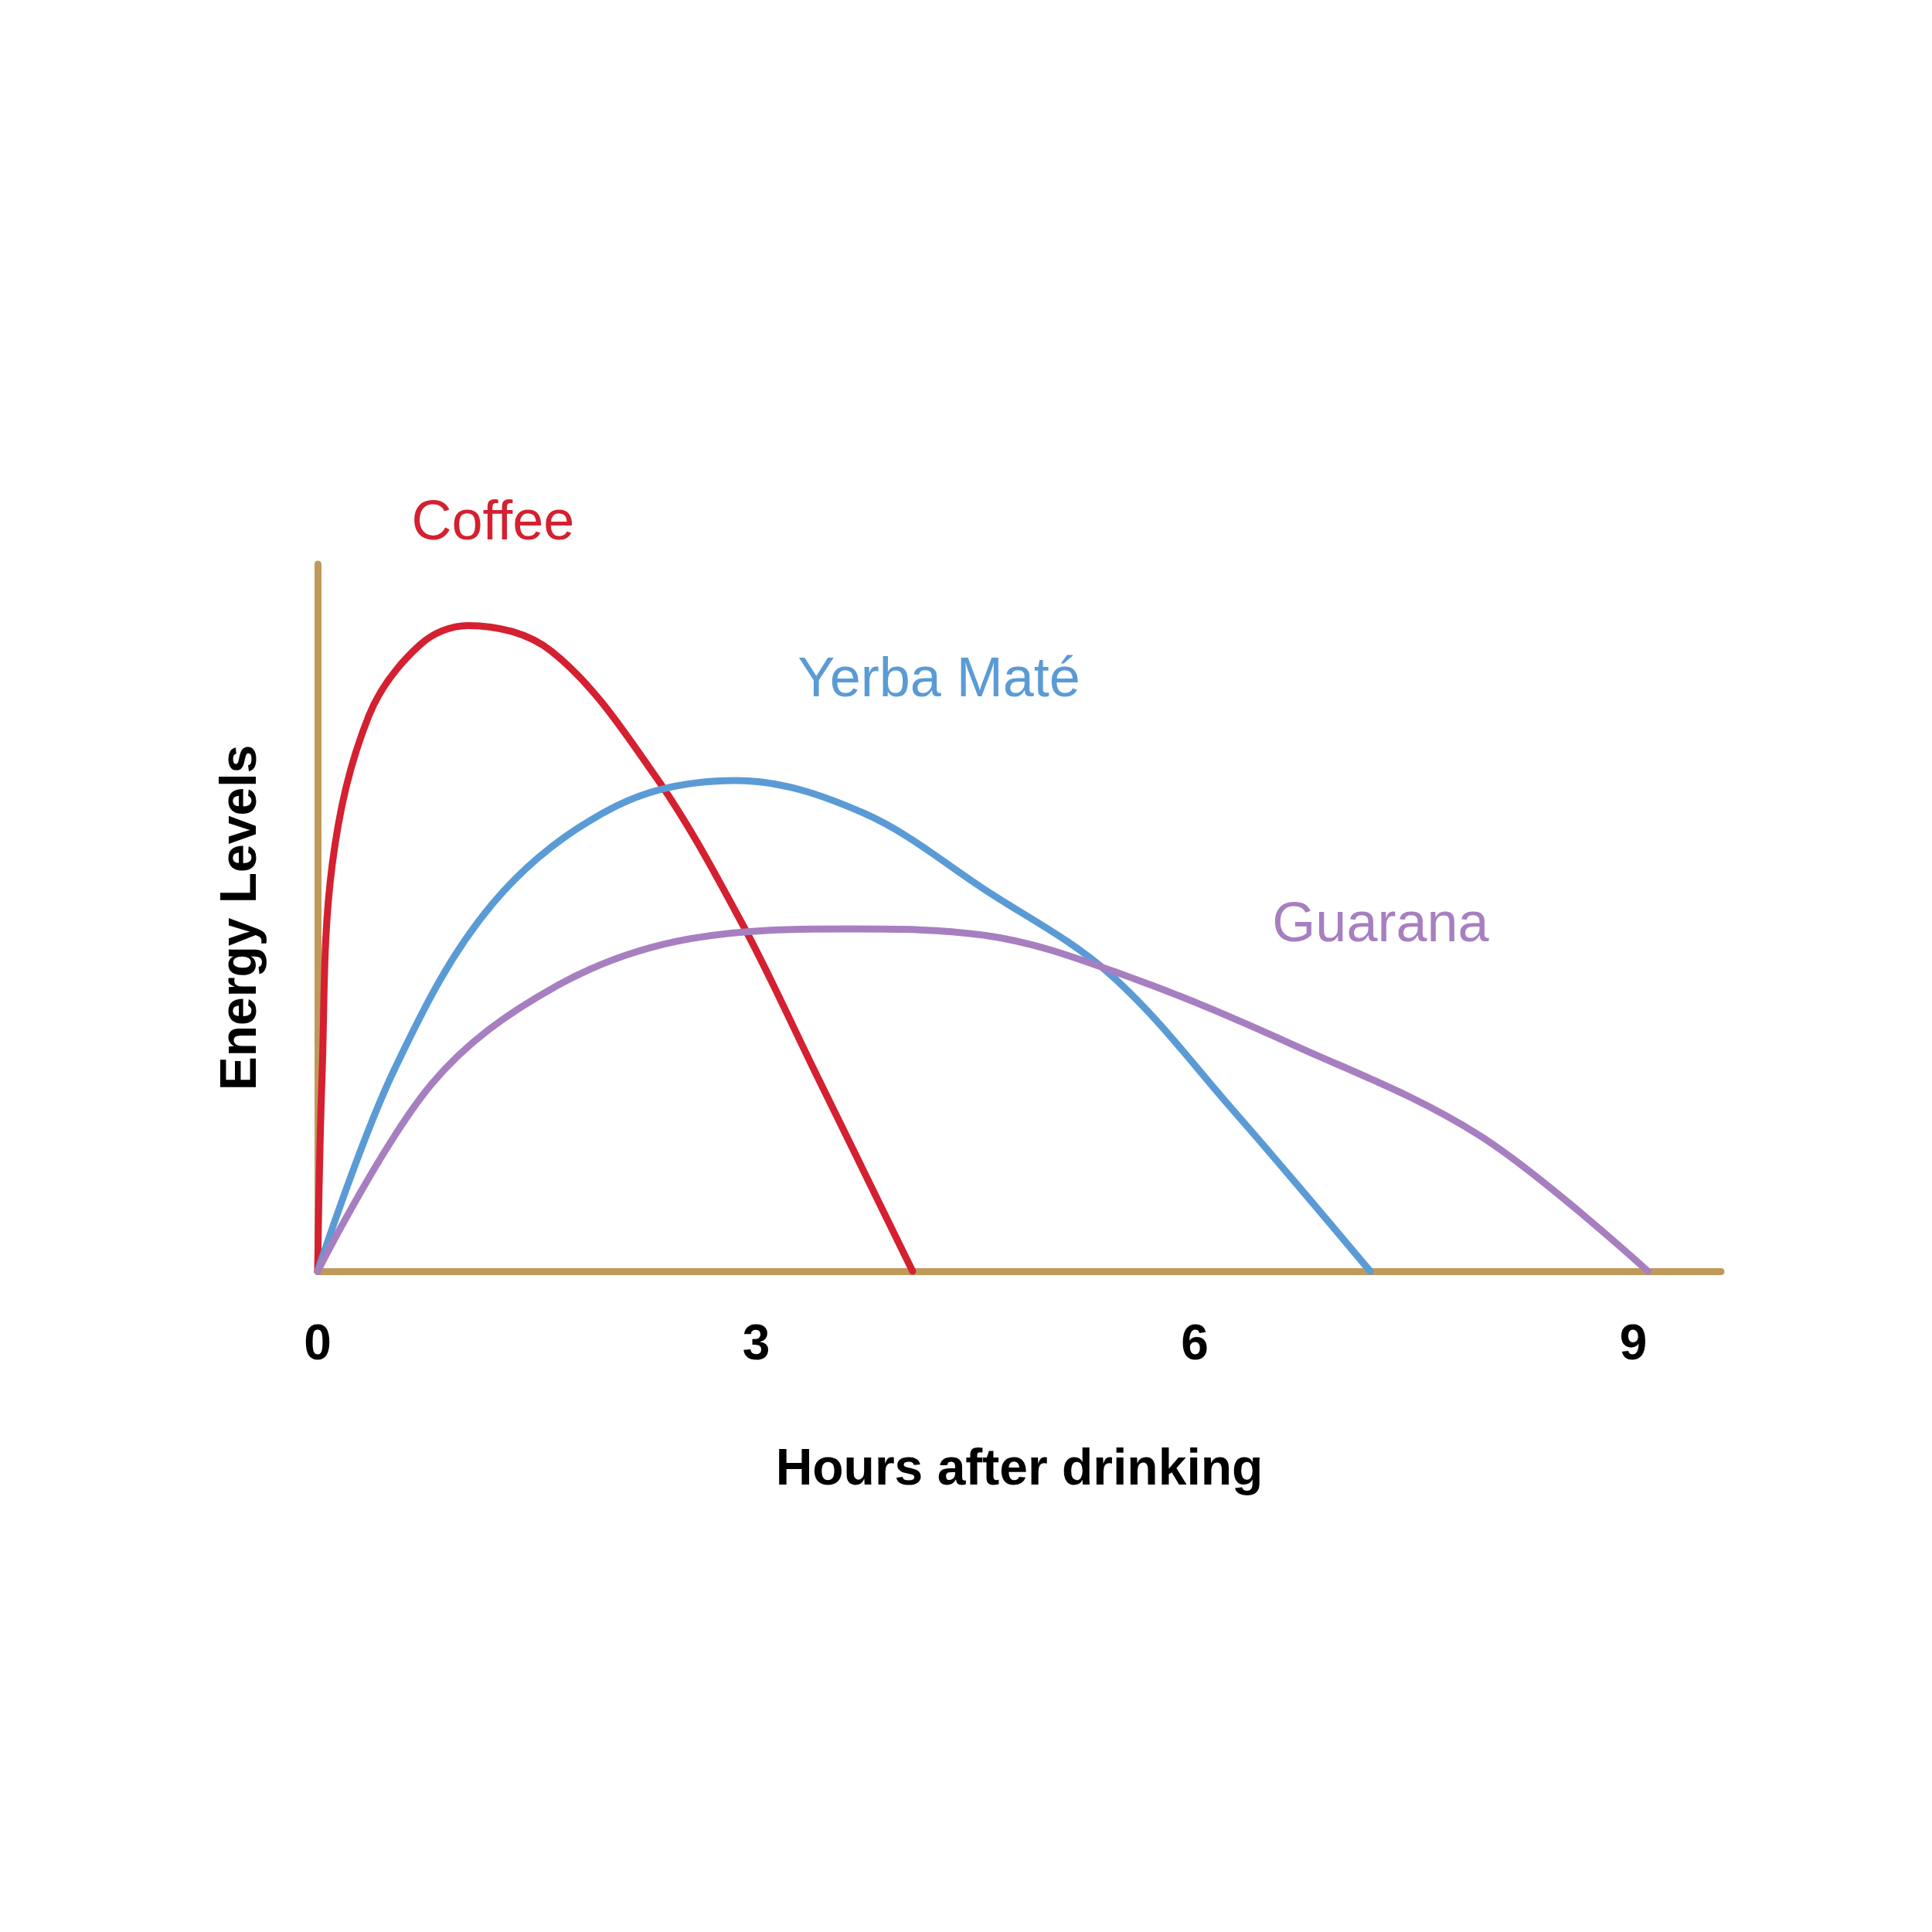  Describe the element at coordinates (493, 521) in the screenshot. I see `series-label: Coffee` at that location.